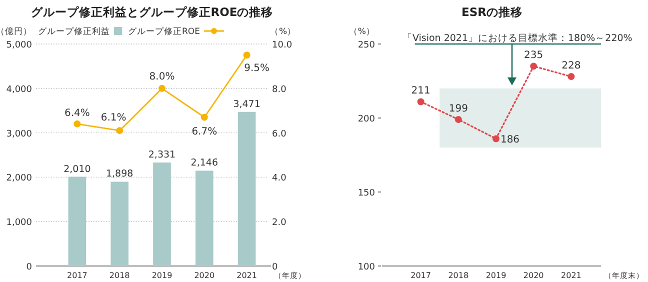 This screenshot has width=648, height=282. What do you see at coordinates (534, 56) in the screenshot?
I see `data-label: 235` at bounding box center [534, 56].